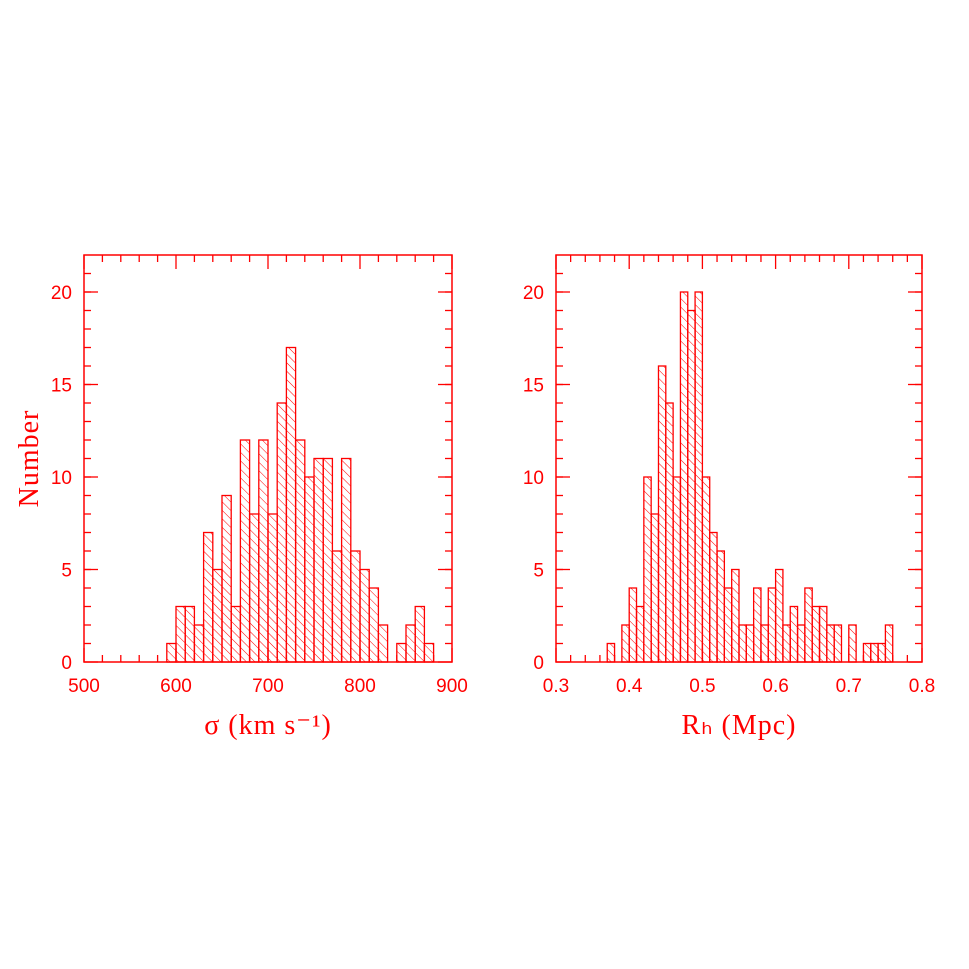 Image resolution: width=969 pixels, height=969 pixels. What do you see at coordinates (176, 686) in the screenshot?
I see `x-tick-label: 600` at bounding box center [176, 686].